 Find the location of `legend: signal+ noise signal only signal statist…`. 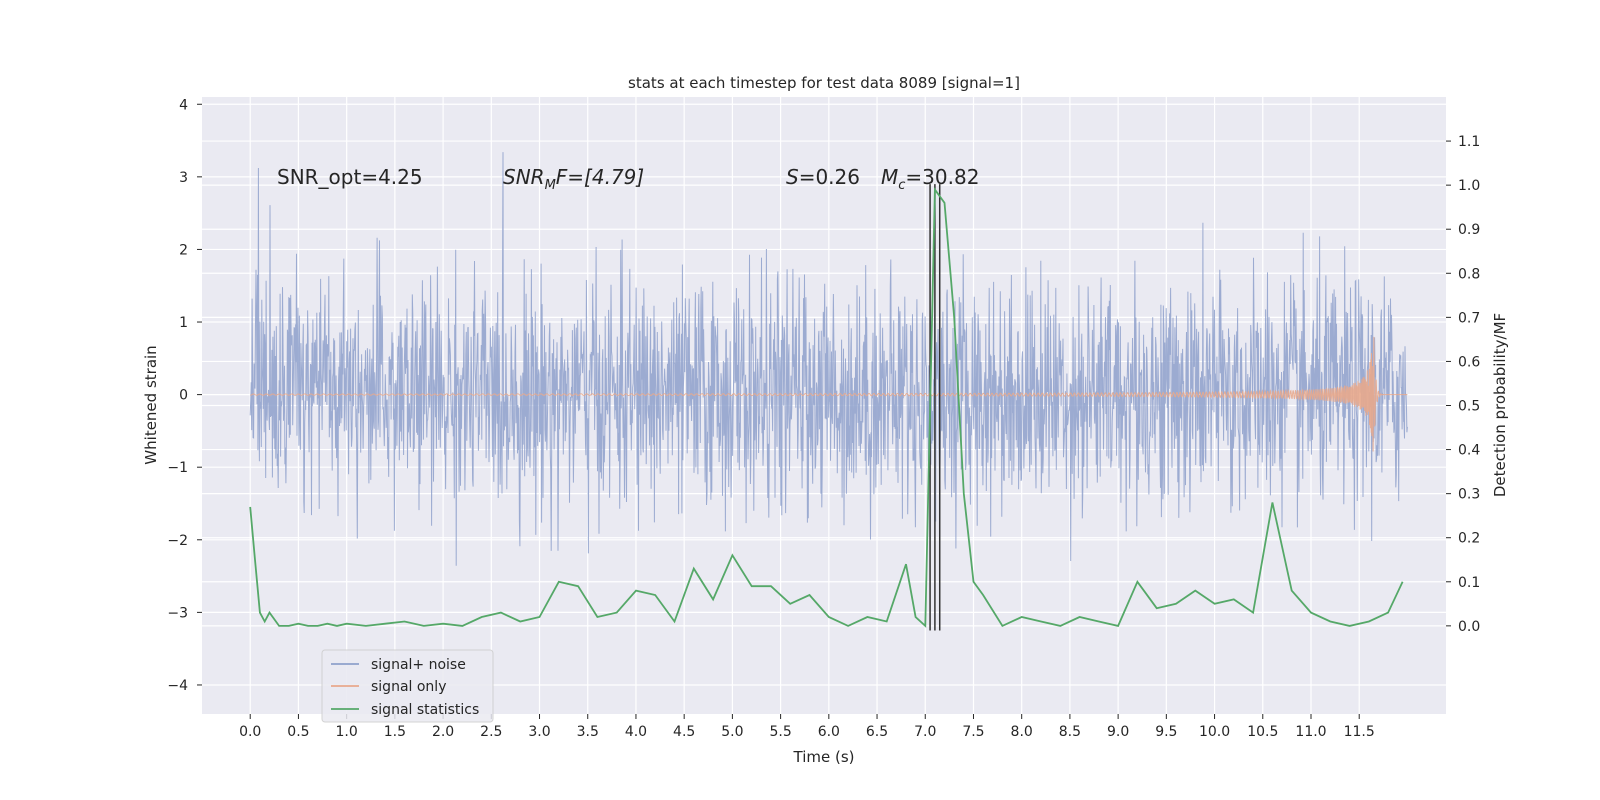

legend: signal+ noise signal only signal statist… is located at coordinates (407, 686).